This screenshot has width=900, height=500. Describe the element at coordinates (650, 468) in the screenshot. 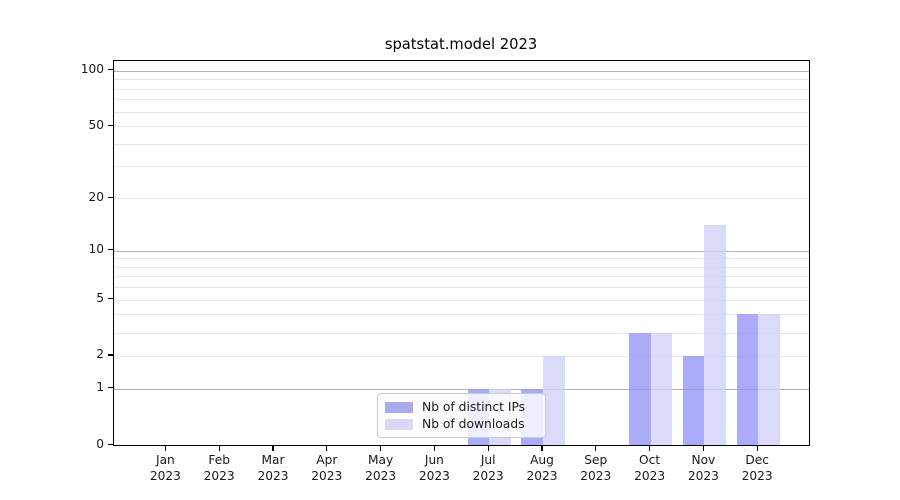

I see `x-tick-label-oct: Oct 2023` at that location.